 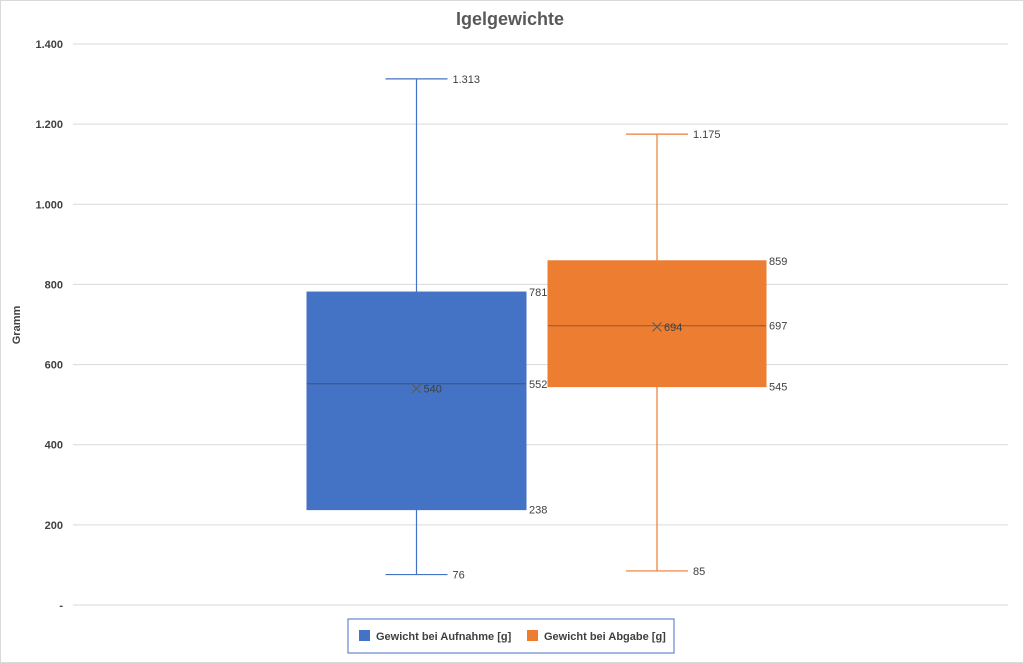 What do you see at coordinates (49, 125) in the screenshot?
I see `y-tick-label: 1.200` at bounding box center [49, 125].